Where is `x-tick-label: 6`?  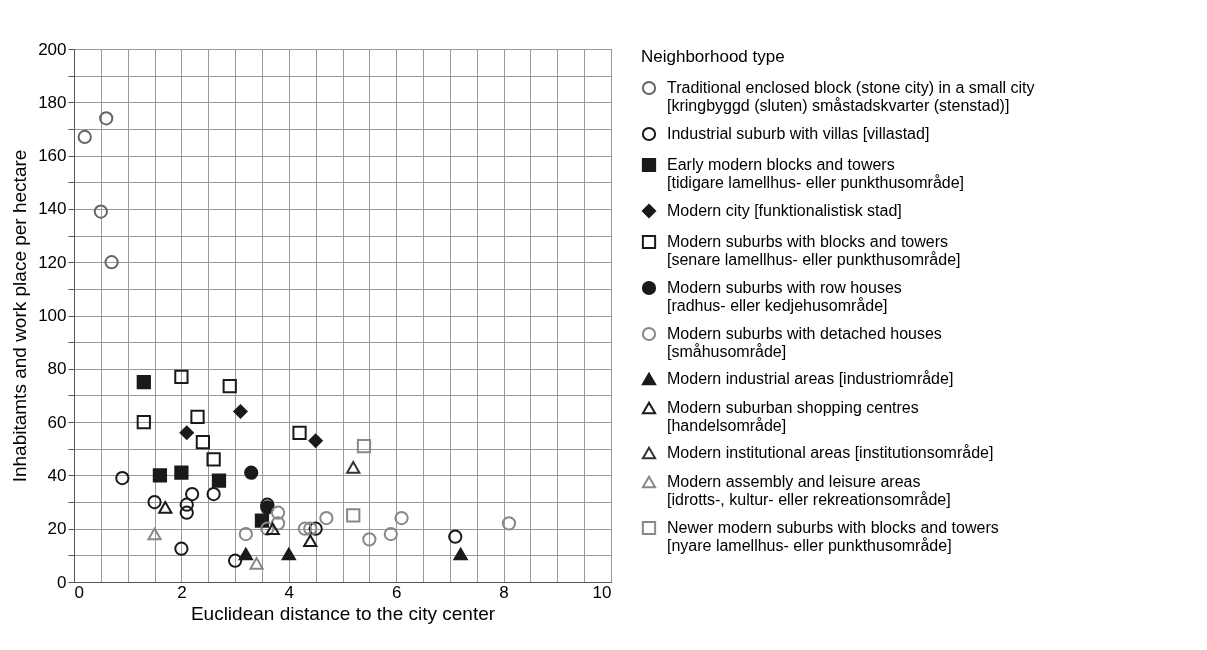
x-tick-label: 6 is located at coordinates (396, 592).